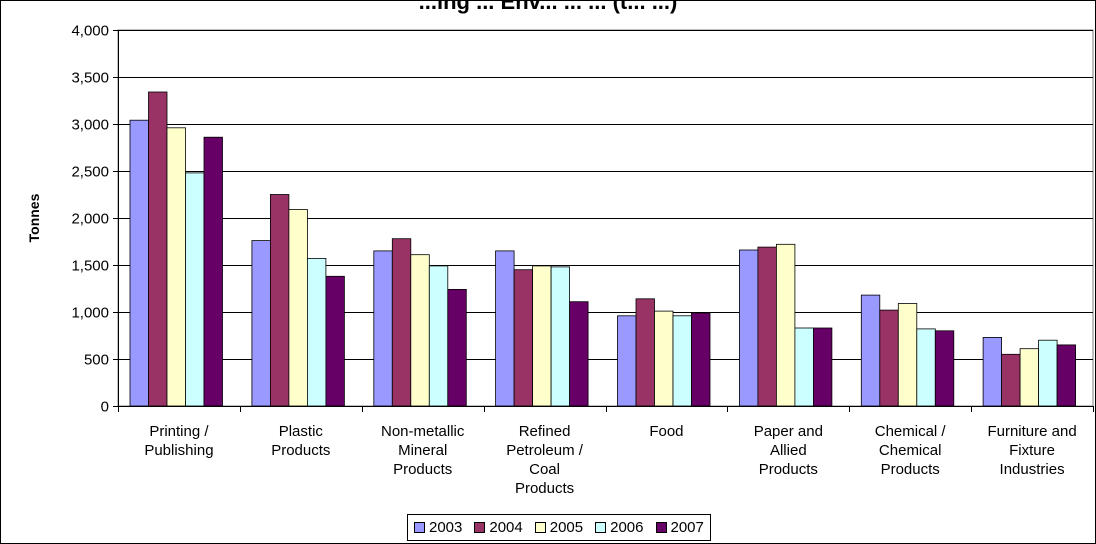  I want to click on legend-label: 2004, so click(506, 527).